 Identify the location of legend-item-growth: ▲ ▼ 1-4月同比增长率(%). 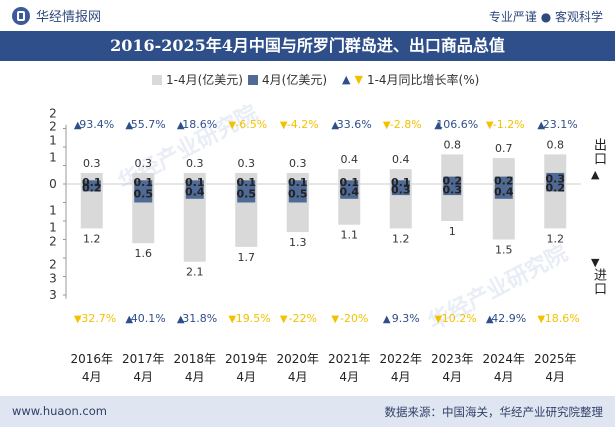
(410, 79).